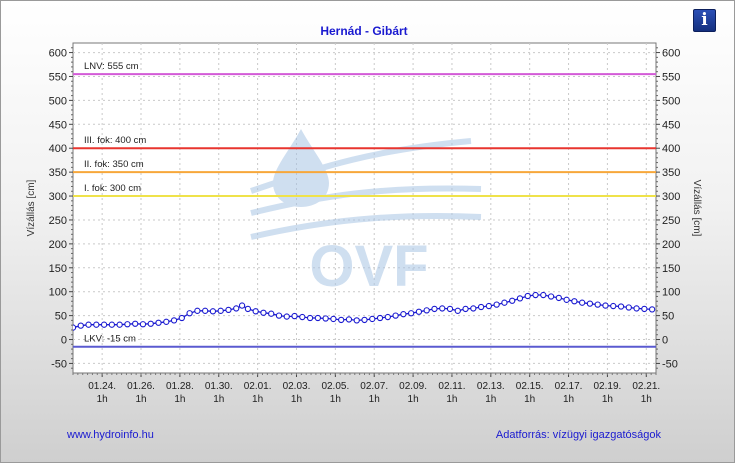 The height and width of the screenshot is (463, 735). I want to click on y-tick-label-right: 100, so click(671, 293).